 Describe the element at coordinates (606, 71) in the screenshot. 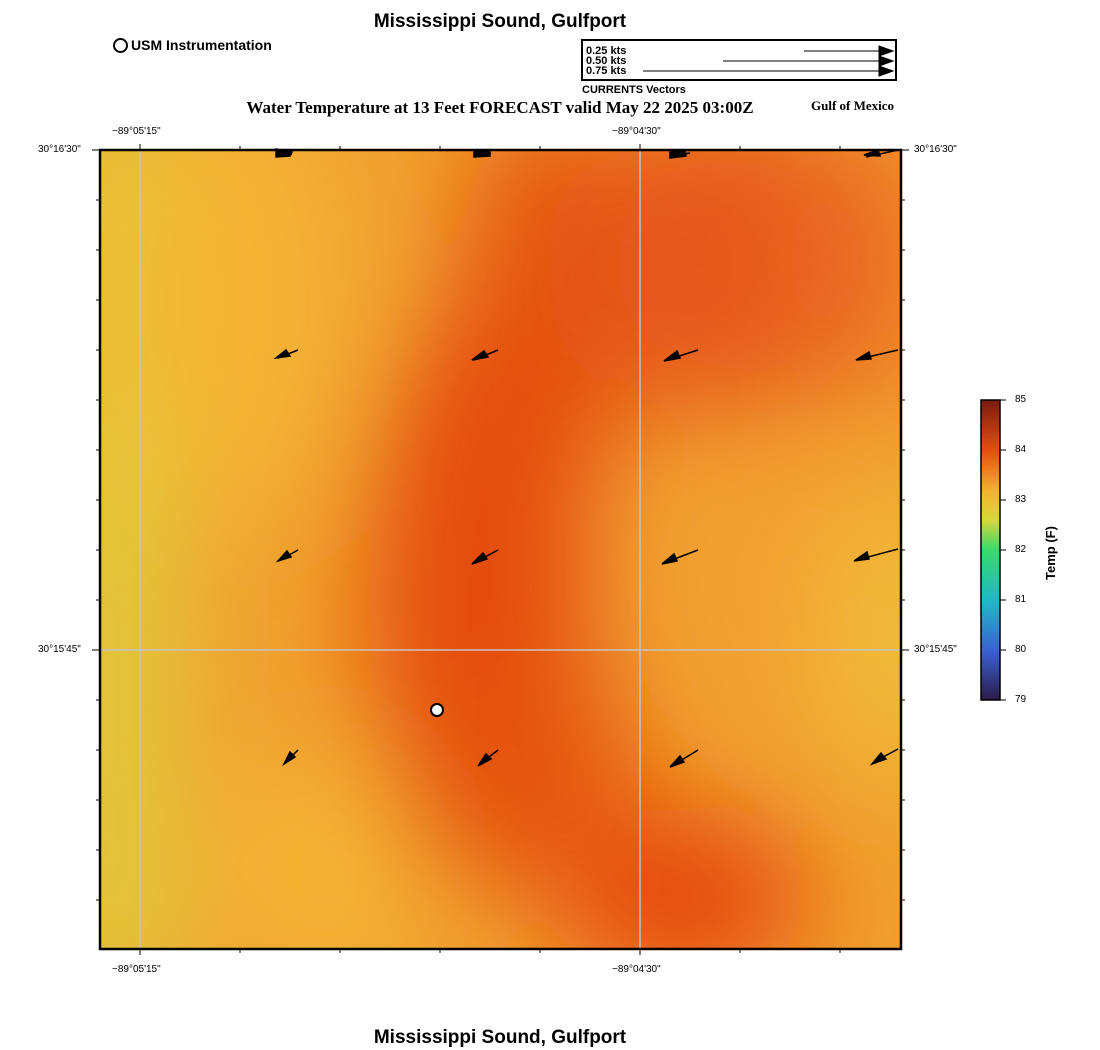

I see `vector-legend-label: 0.75 kts` at that location.